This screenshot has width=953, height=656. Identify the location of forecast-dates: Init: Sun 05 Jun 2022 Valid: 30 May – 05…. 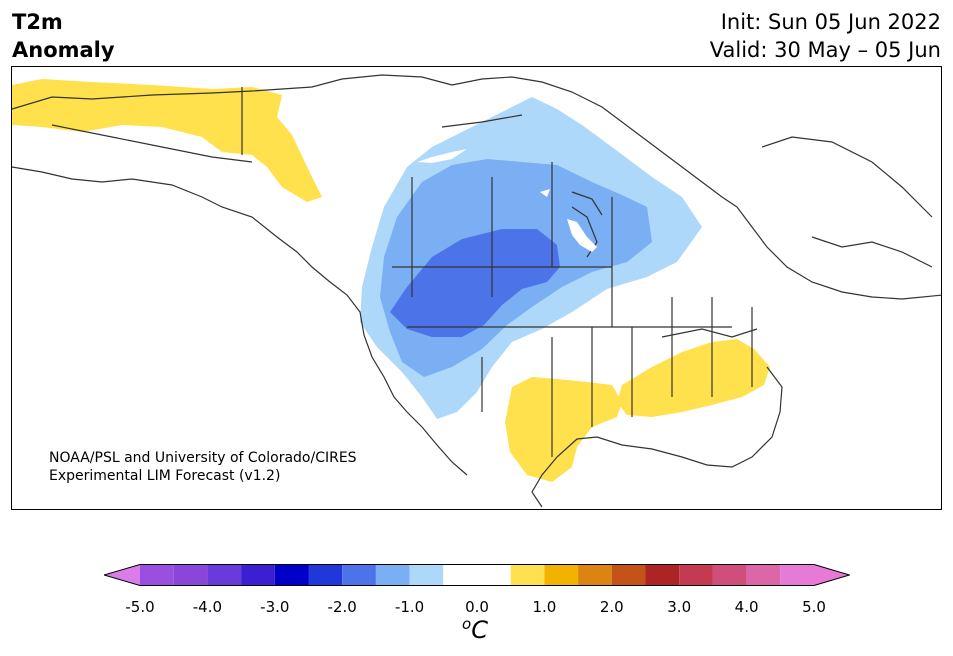
(825, 36).